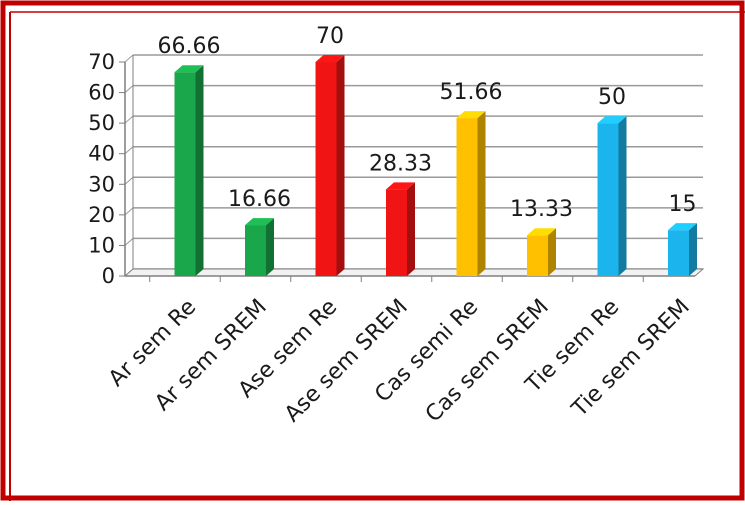 The image size is (745, 505). Describe the element at coordinates (108, 276) in the screenshot. I see `y-tick-label: 0` at that location.